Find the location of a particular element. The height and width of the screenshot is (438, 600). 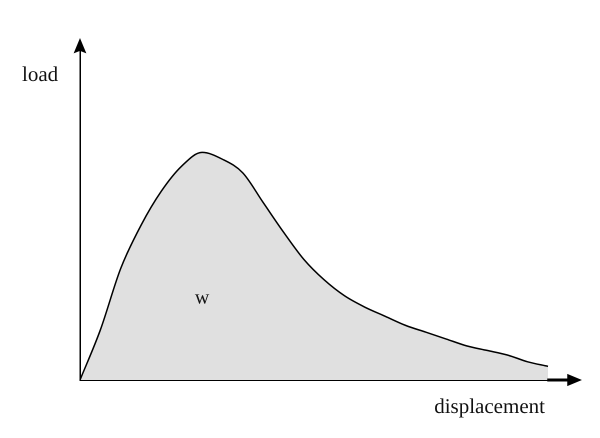

y-axis-title: load is located at coordinates (40, 74).